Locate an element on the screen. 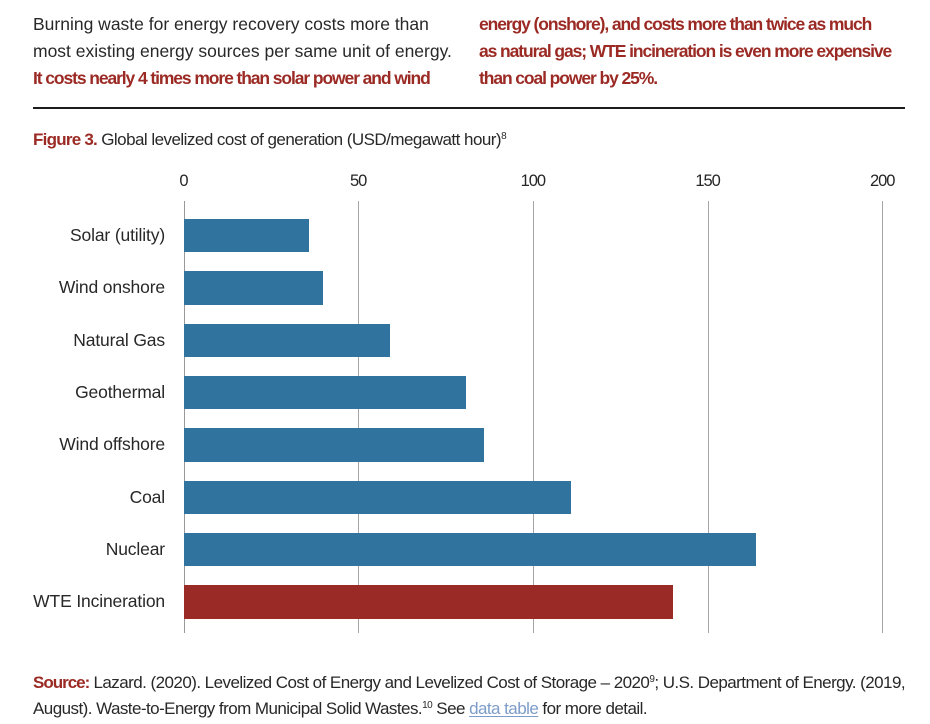  x-tick-label-0: 0 is located at coordinates (183, 181).